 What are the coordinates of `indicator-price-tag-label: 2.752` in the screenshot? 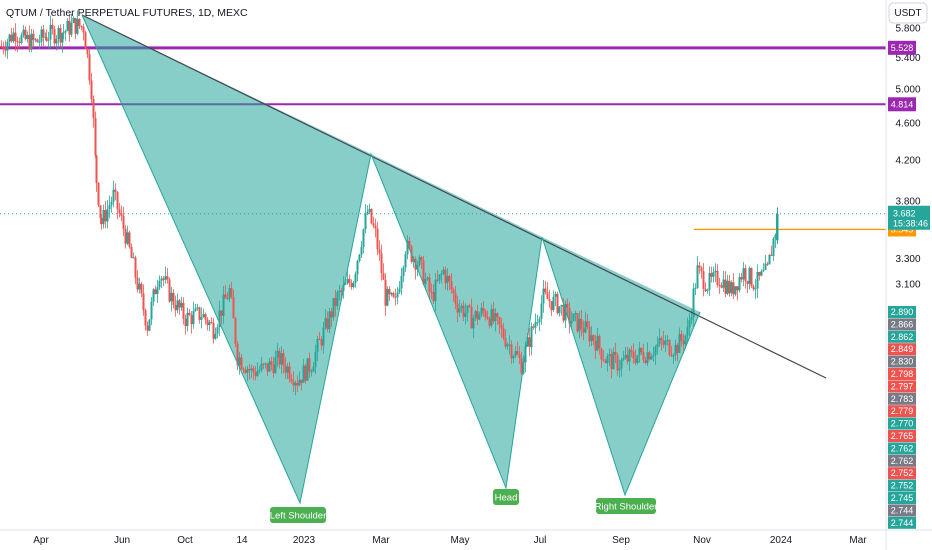 It's located at (902, 473).